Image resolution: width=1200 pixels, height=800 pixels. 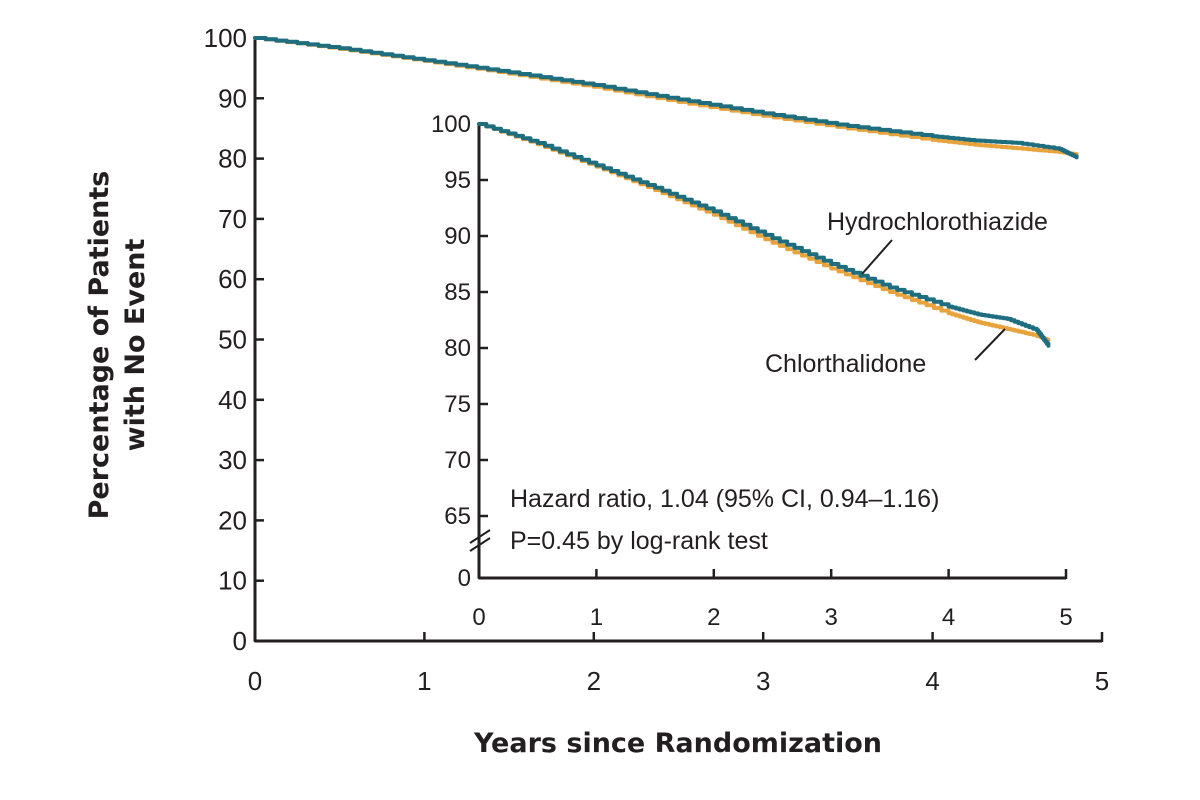 I want to click on inset-y-tick-label: 75, so click(x=457, y=404).